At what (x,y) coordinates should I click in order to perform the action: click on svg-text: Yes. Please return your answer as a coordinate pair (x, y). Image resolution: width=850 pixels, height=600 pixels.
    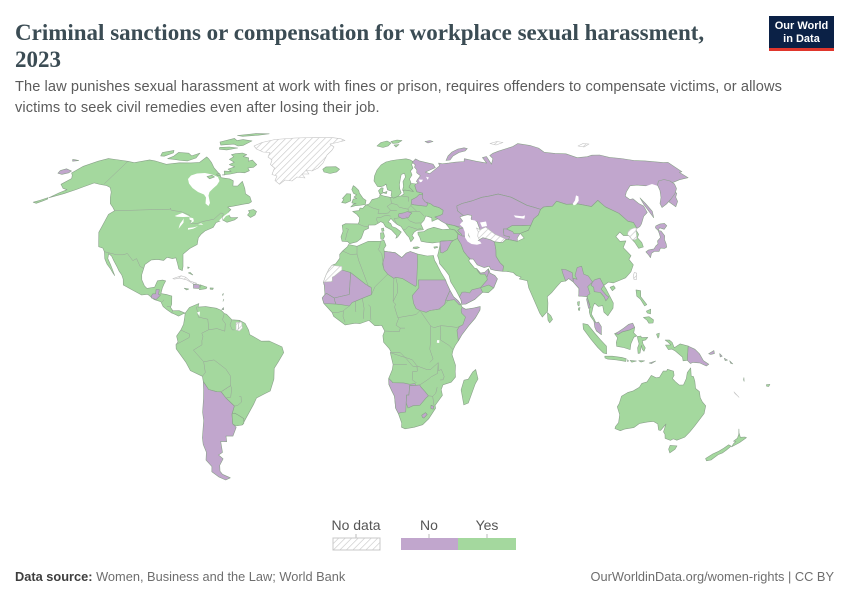
    Looking at the image, I should click on (487, 525).